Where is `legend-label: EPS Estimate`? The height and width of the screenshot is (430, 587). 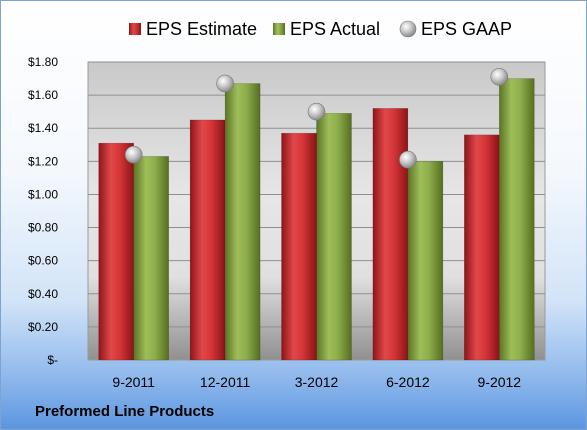 legend-label: EPS Estimate is located at coordinates (201, 29).